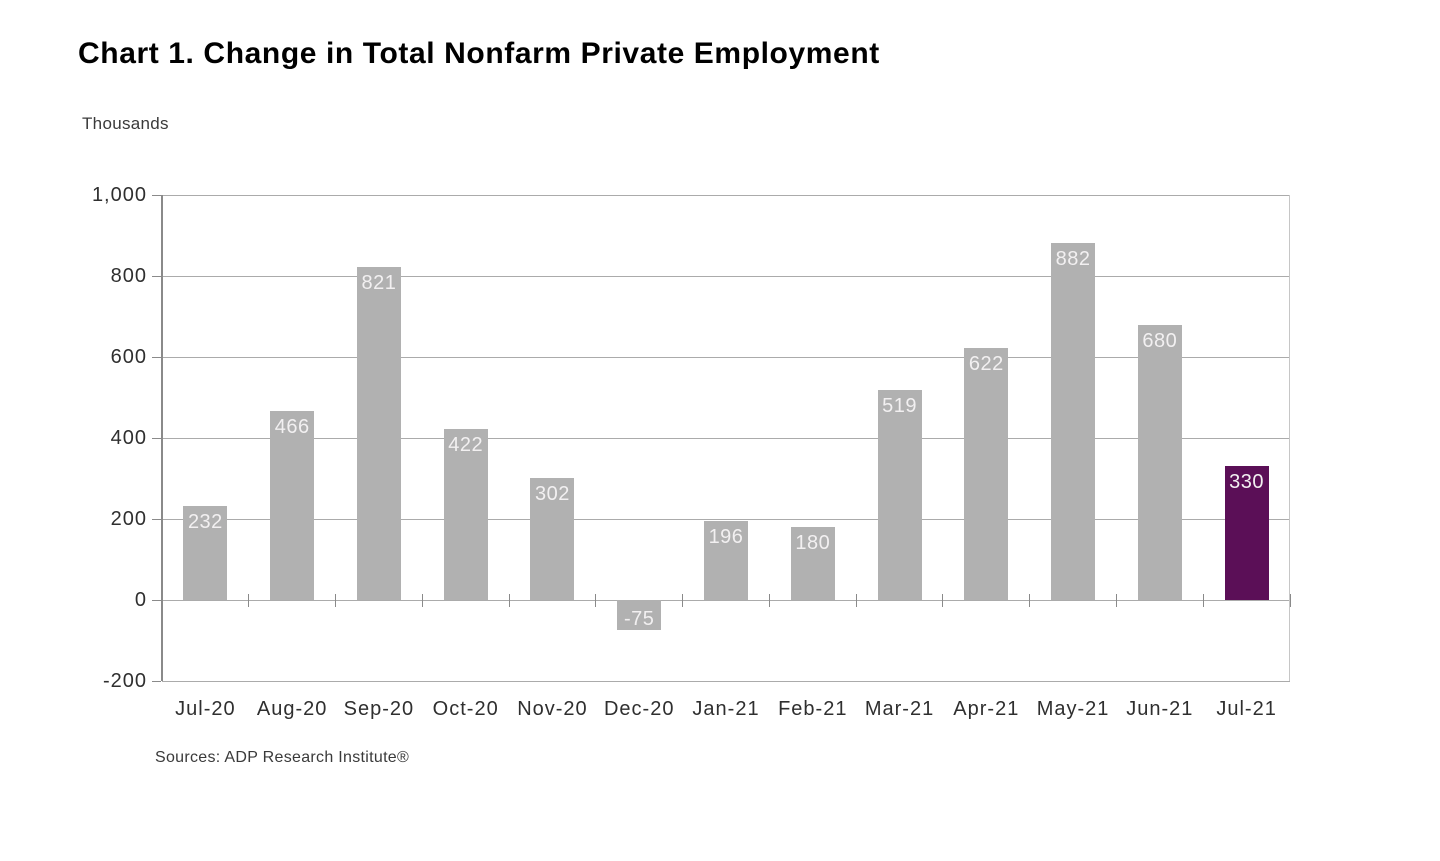  I want to click on y-axis-line, so click(162, 438).